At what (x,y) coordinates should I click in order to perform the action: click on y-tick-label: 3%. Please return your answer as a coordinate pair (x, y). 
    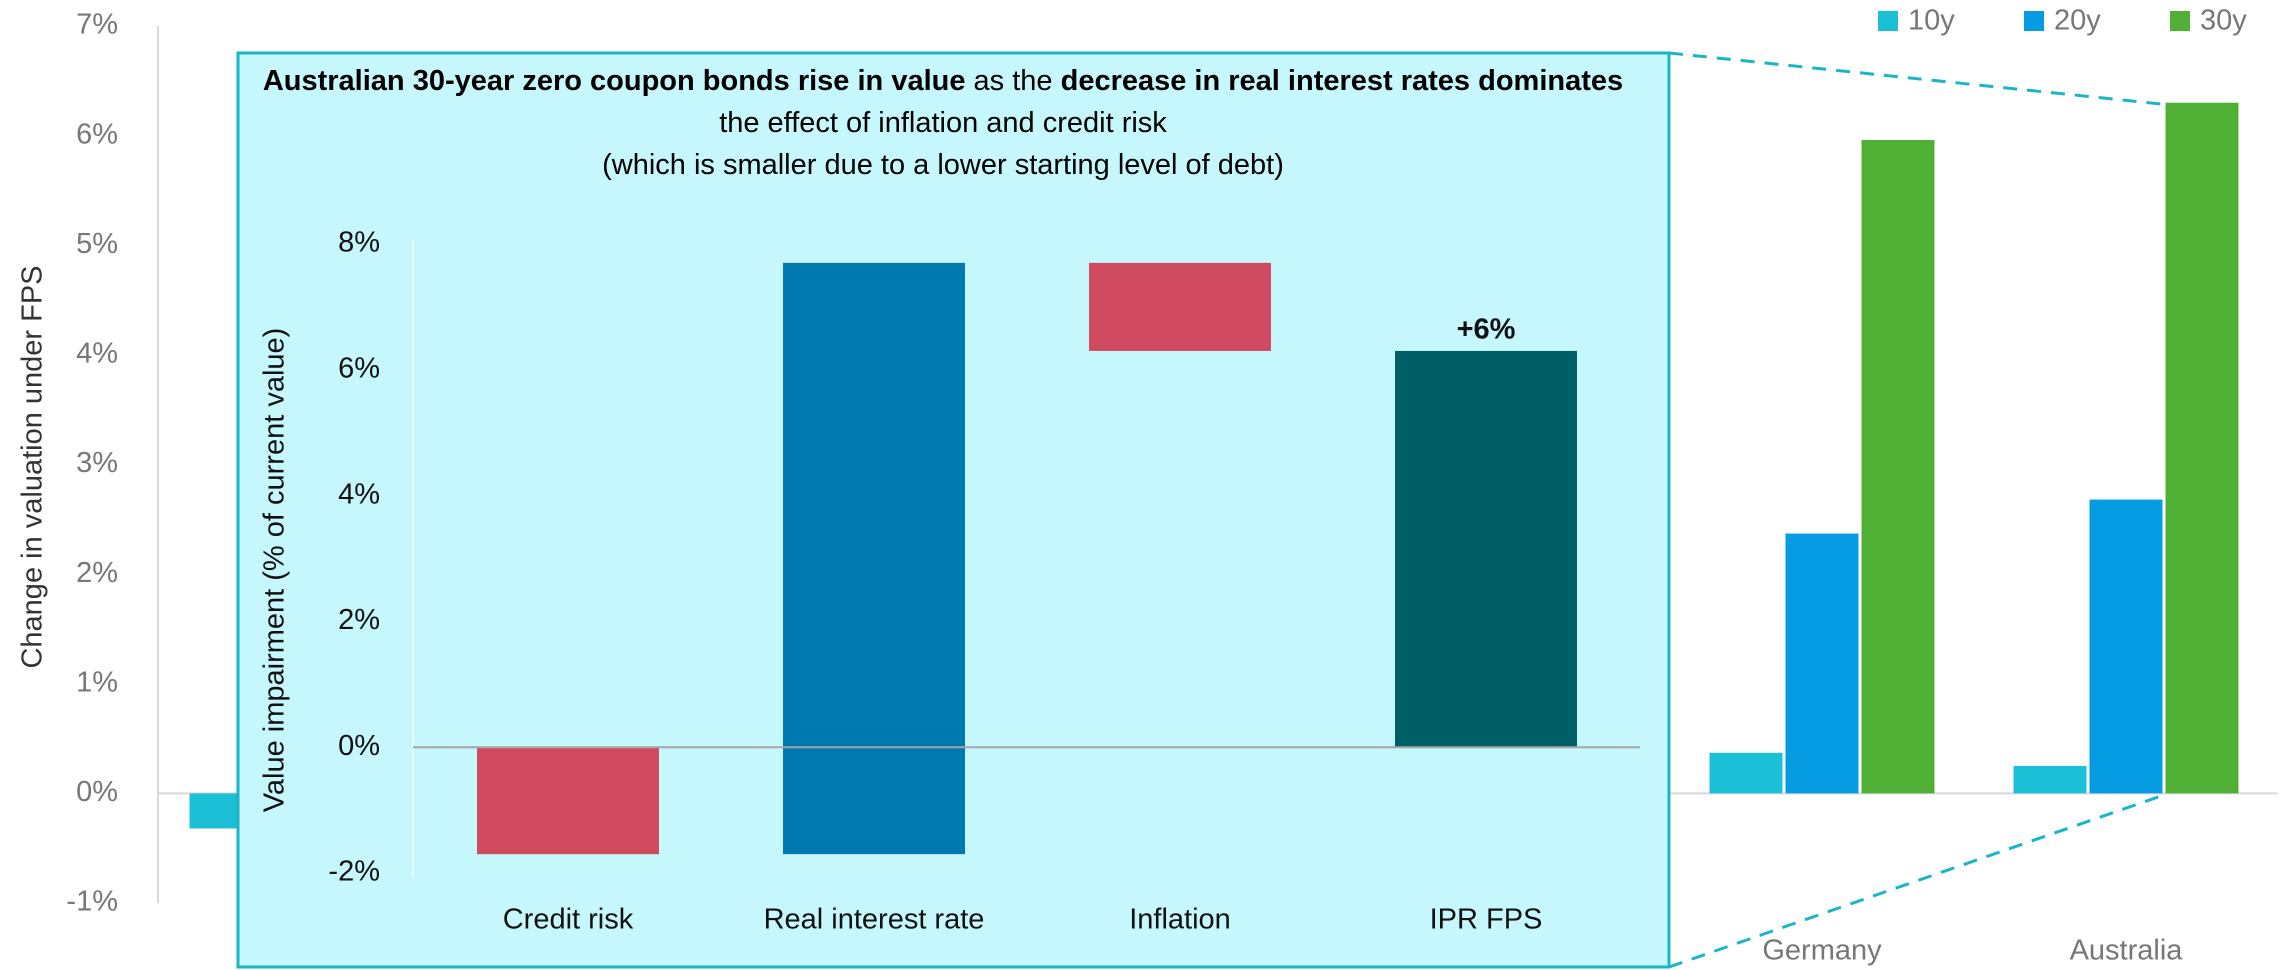
    Looking at the image, I should click on (97, 463).